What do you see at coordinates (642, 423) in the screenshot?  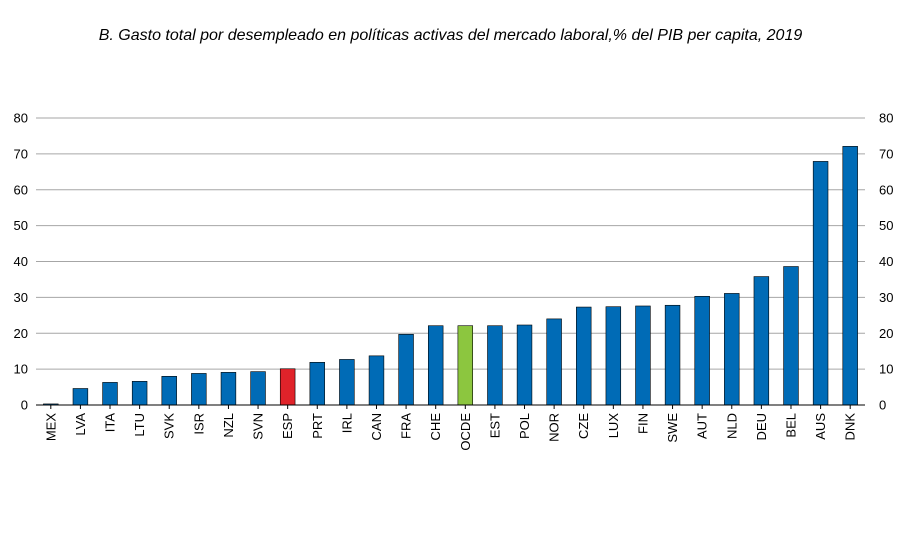 I see `x-tick-label-fin: FIN` at bounding box center [642, 423].